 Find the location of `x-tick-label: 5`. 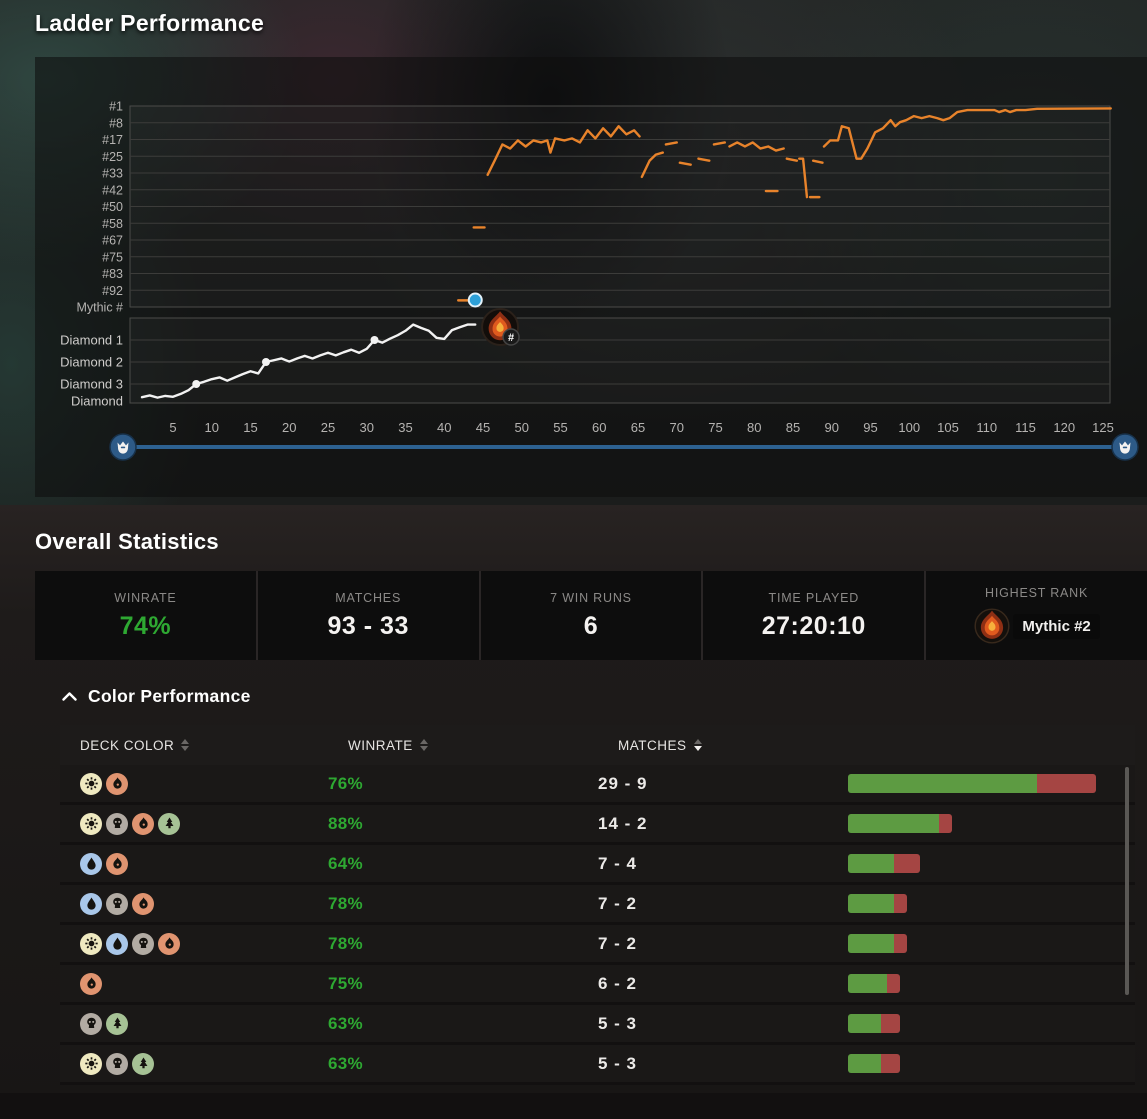

x-tick-label: 5 is located at coordinates (172, 427).